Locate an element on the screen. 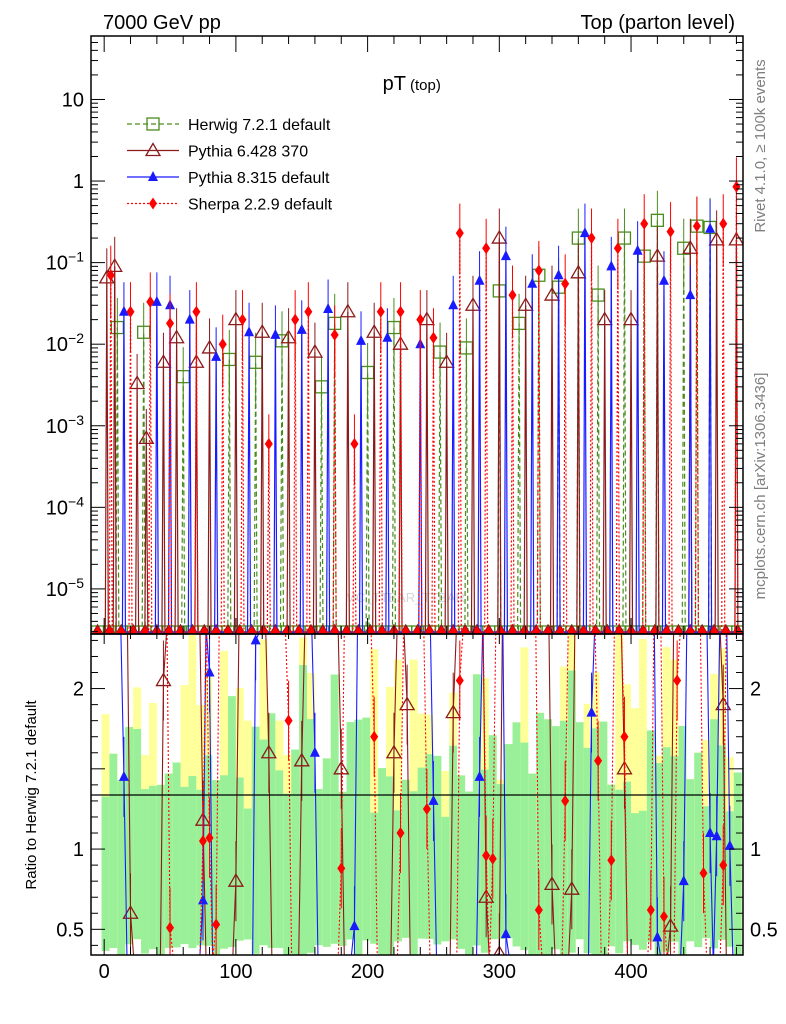  watermark: MC_TTBAR_TTBAR is located at coordinates (405, 597).